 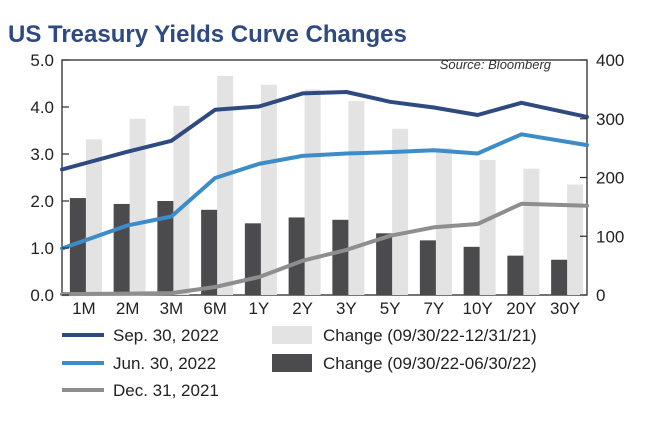 What do you see at coordinates (215, 308) in the screenshot?
I see `x-tick-label: 6M` at bounding box center [215, 308].